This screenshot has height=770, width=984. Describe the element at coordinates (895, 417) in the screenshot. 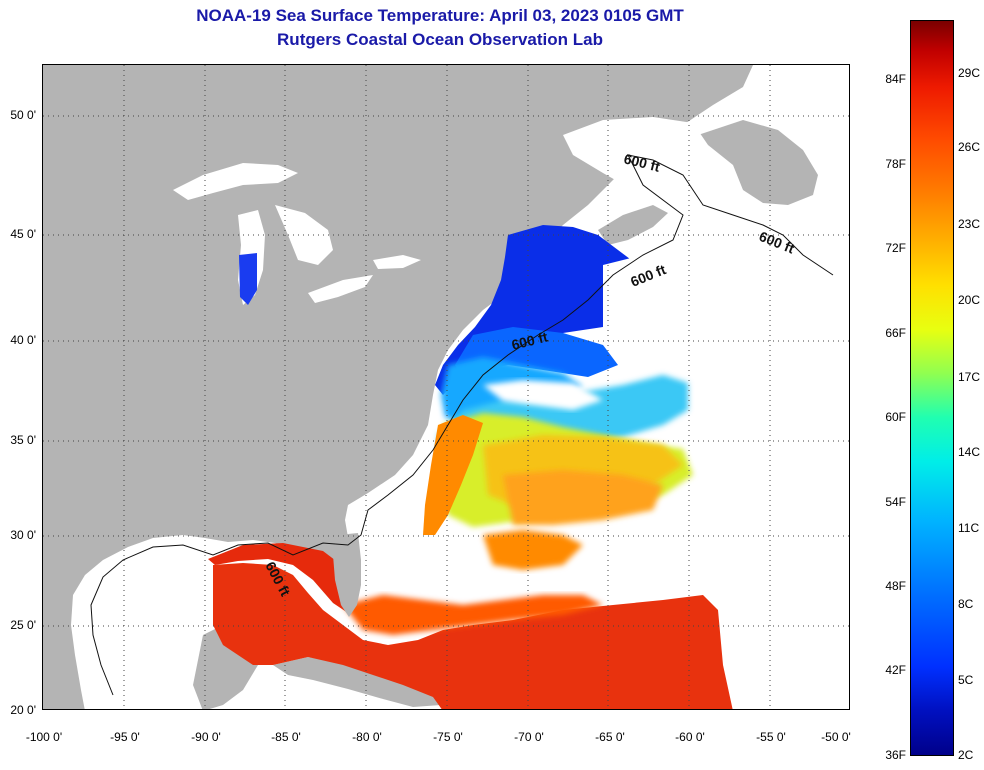

I see `colorbar-label-60f: 60F` at that location.